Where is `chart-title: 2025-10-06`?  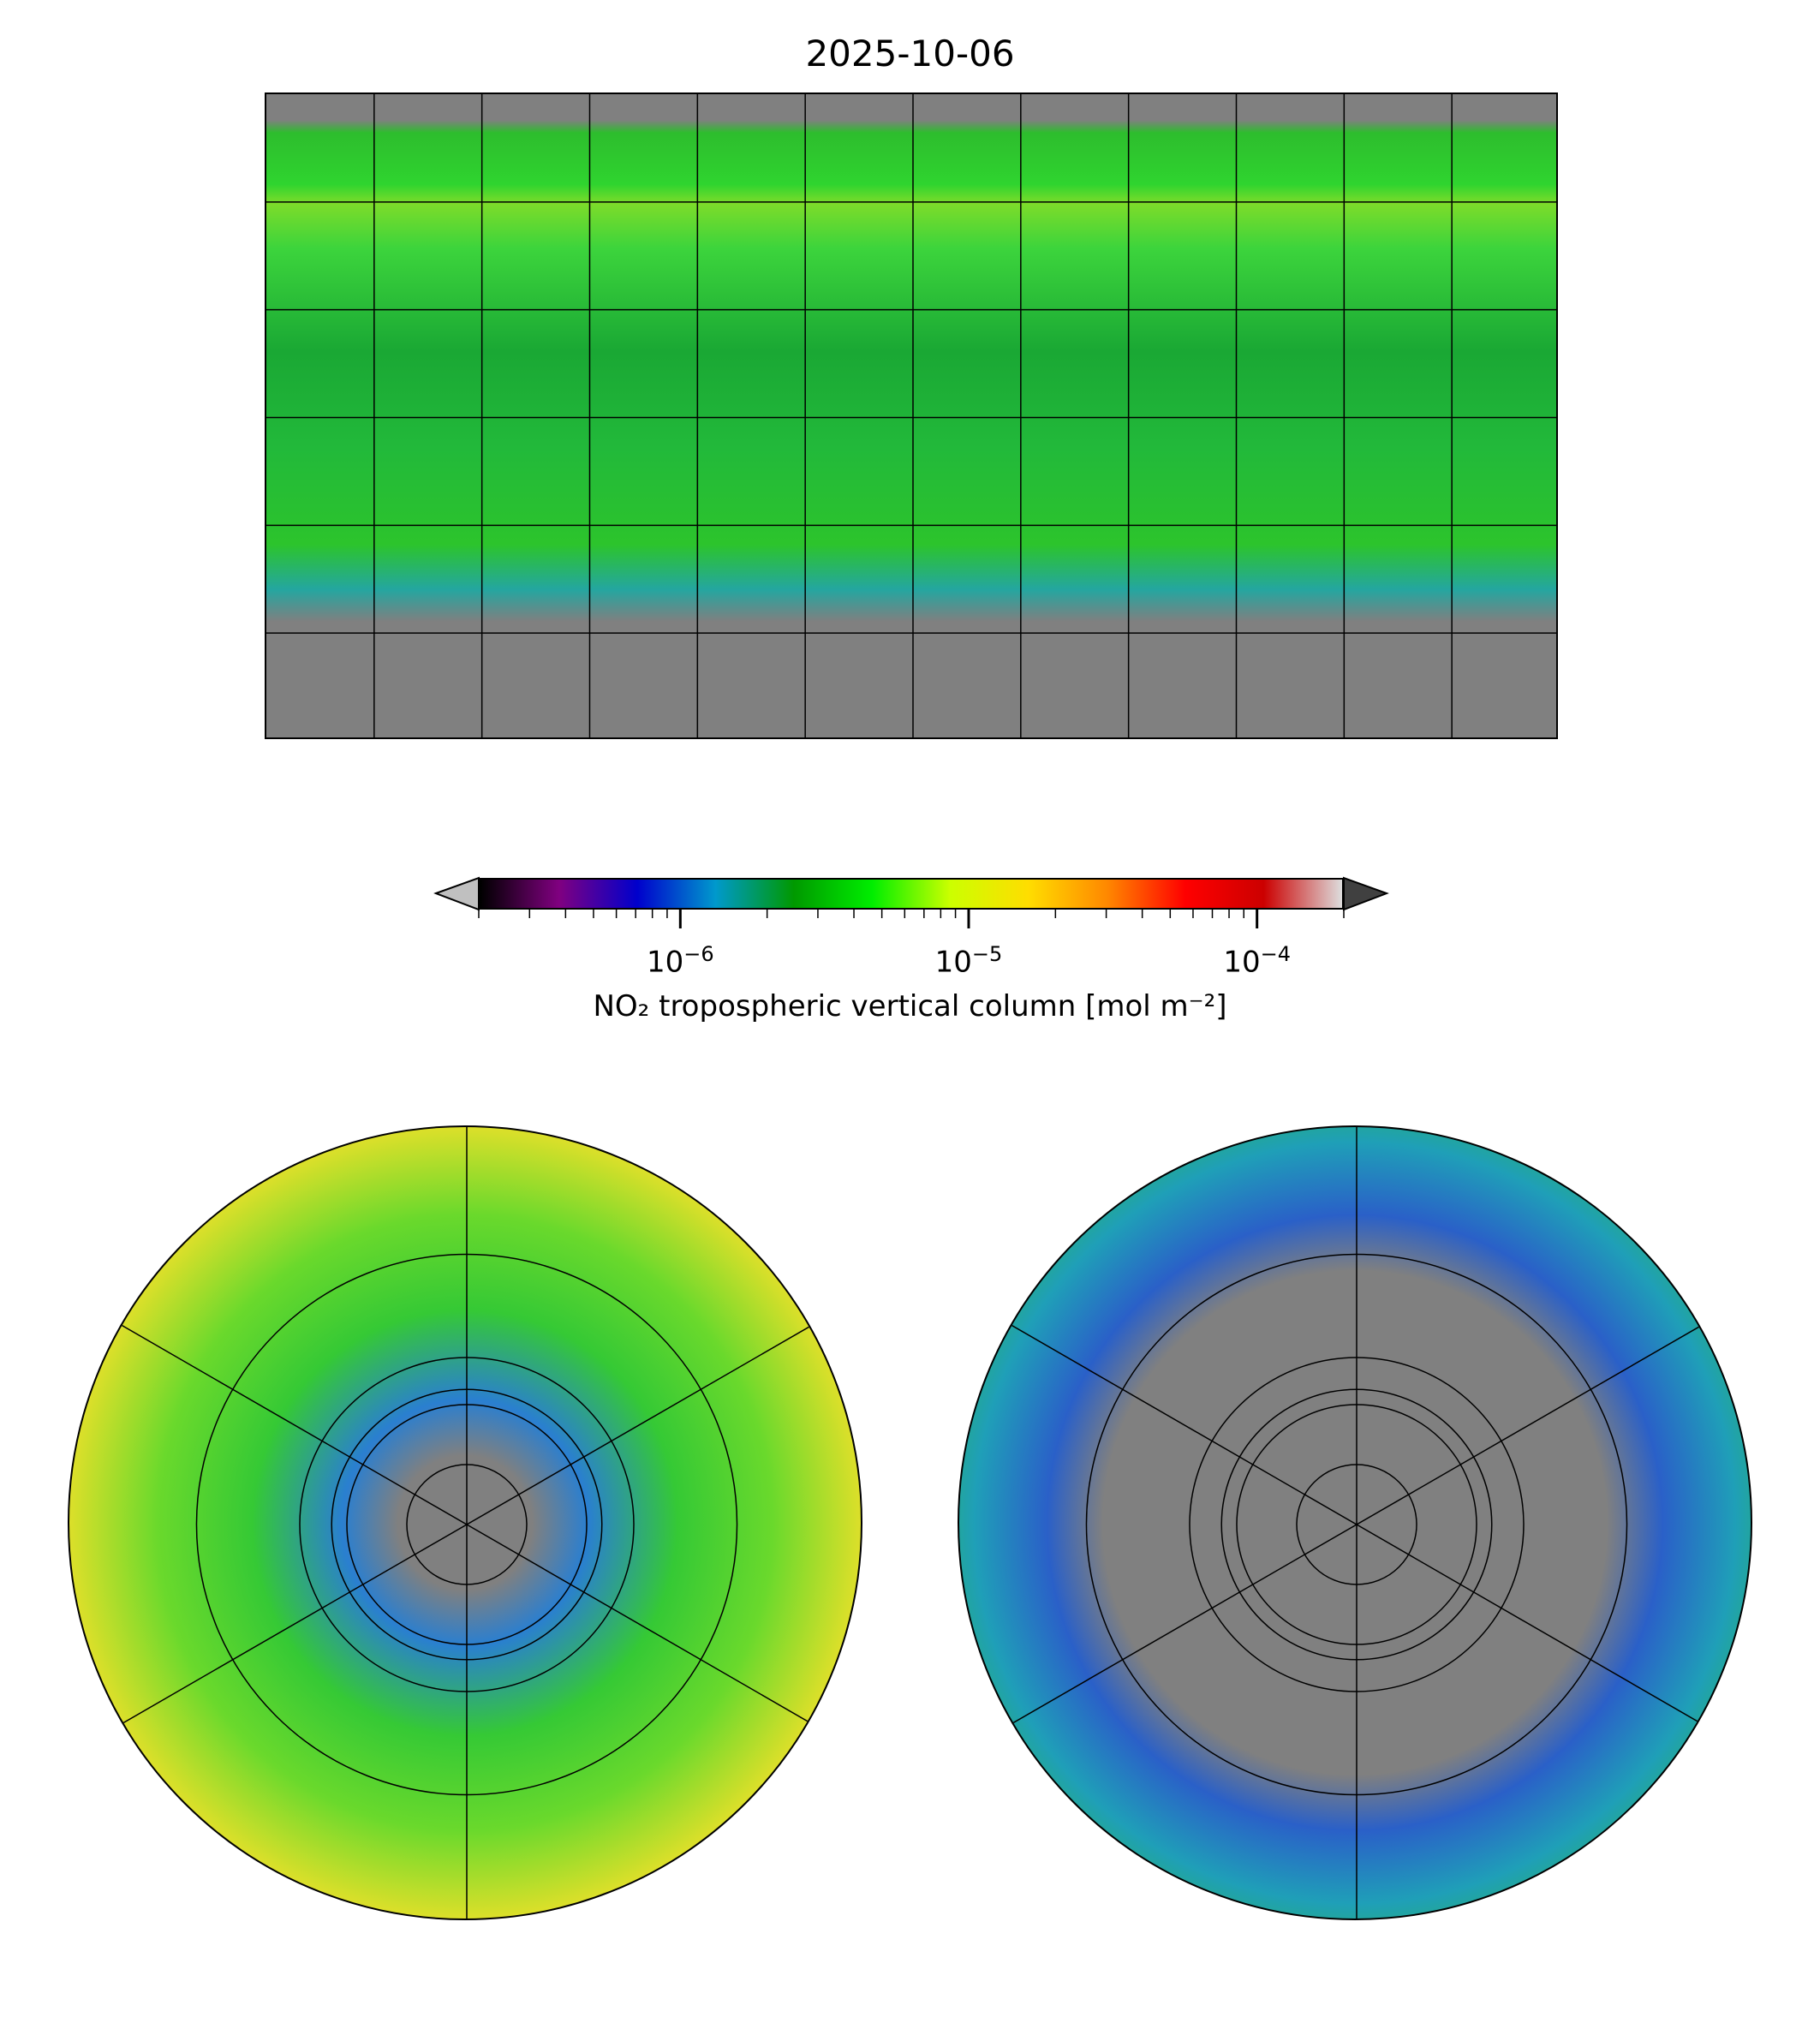 chart-title: 2025-10-06 is located at coordinates (910, 54).